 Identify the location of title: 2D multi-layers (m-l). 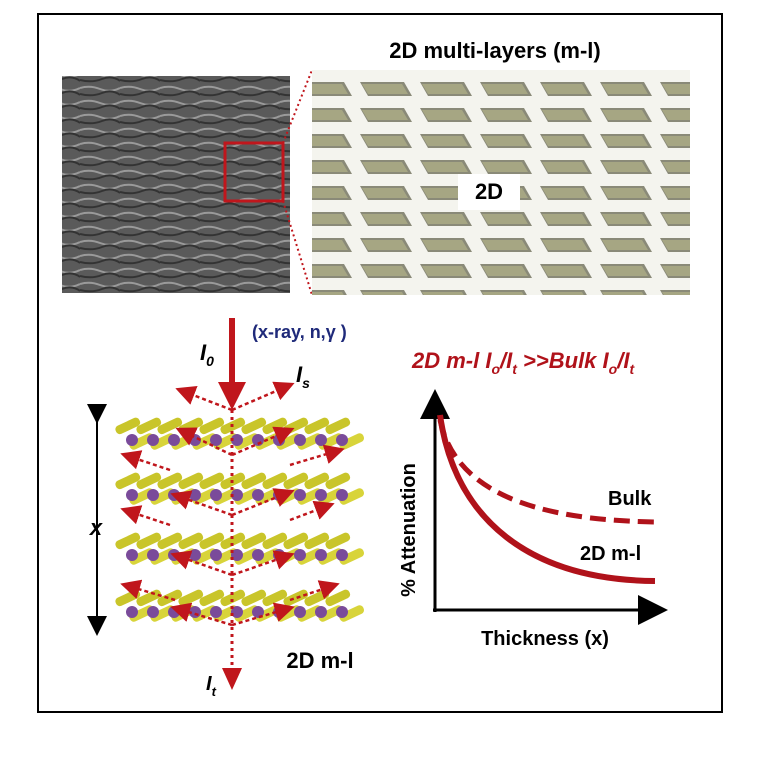
(495, 50).